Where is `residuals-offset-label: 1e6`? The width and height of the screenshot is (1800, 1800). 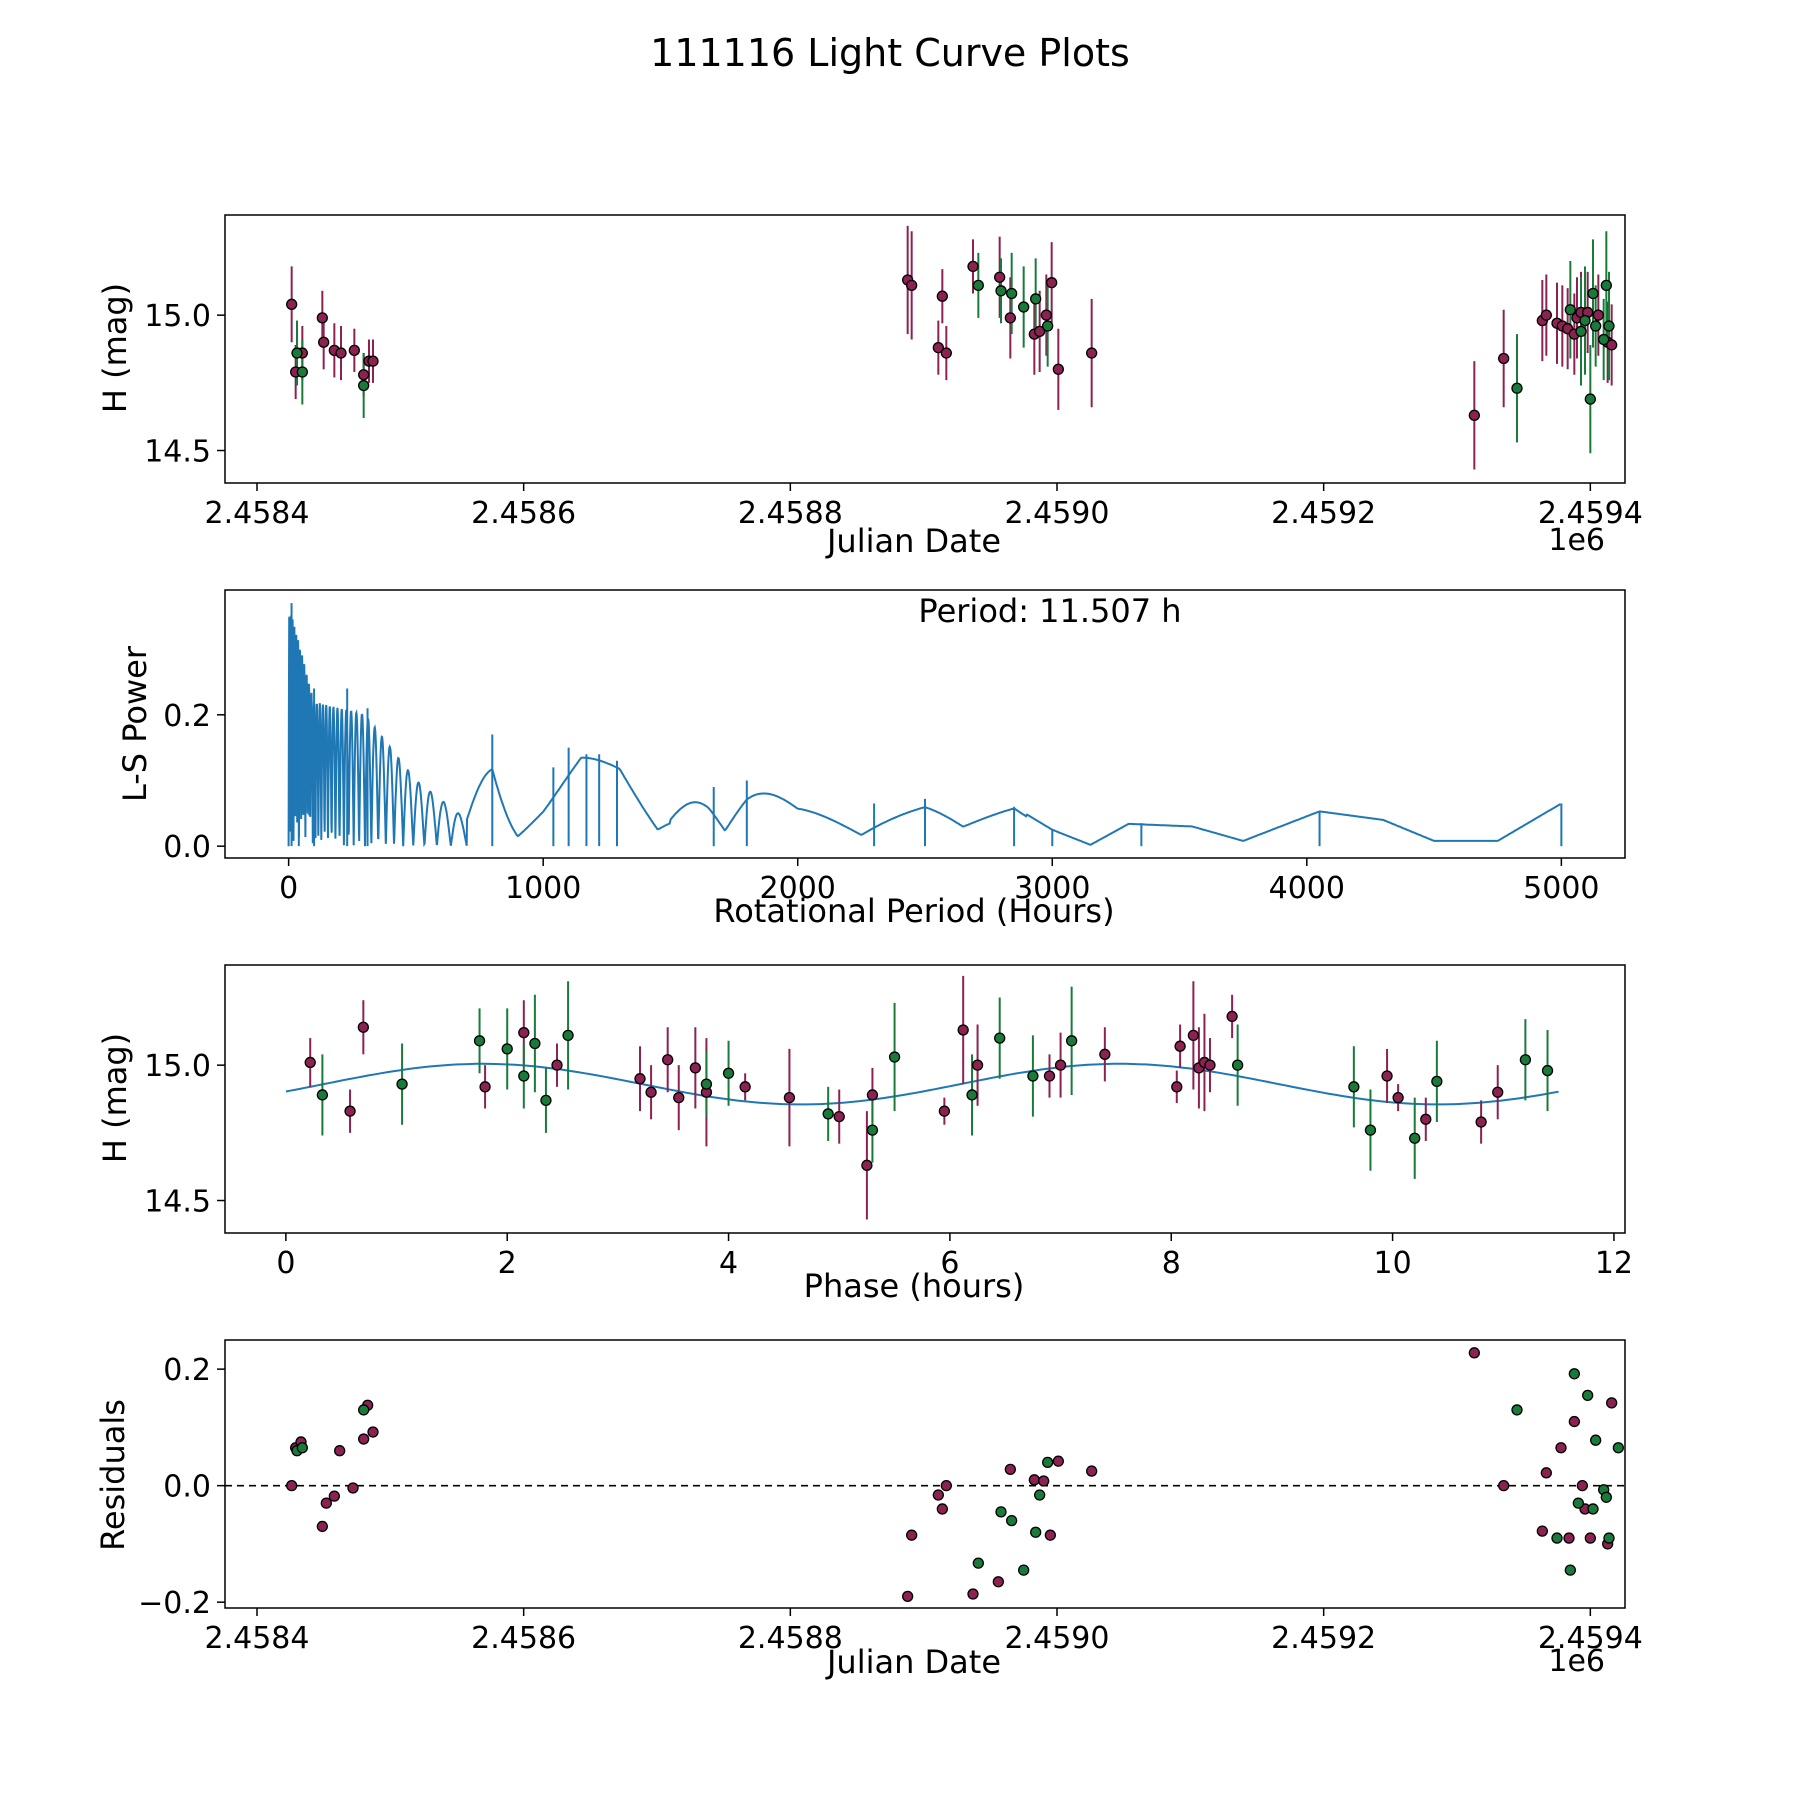
residuals-offset-label: 1e6 is located at coordinates (1576, 1661).